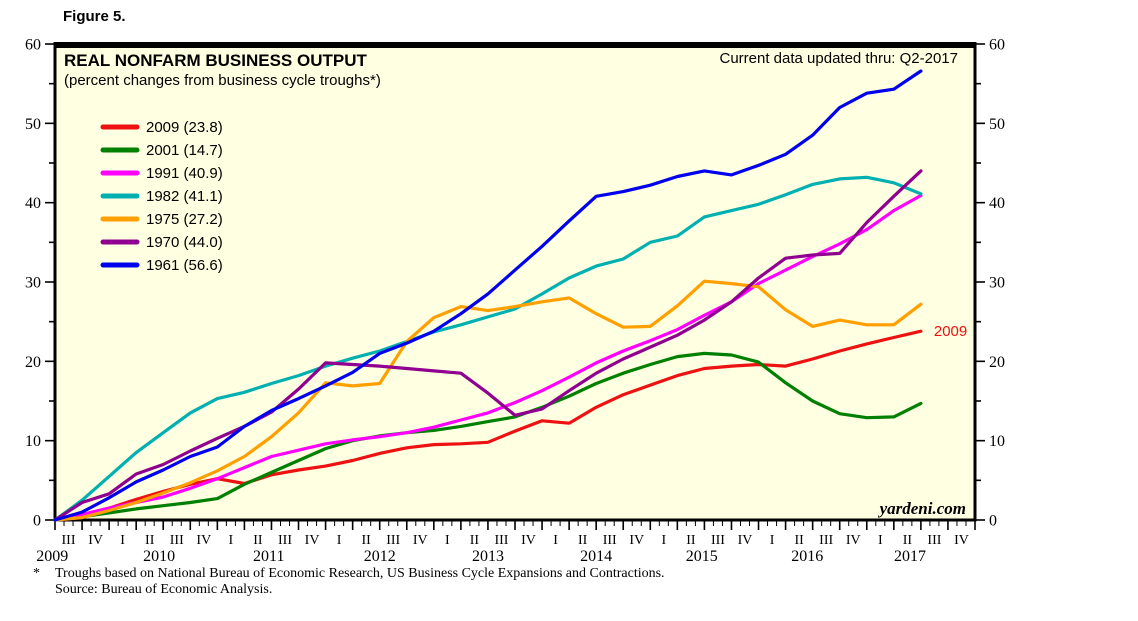 The width and height of the screenshot is (1138, 621). I want to click on x-year-label: 2010, so click(159, 556).